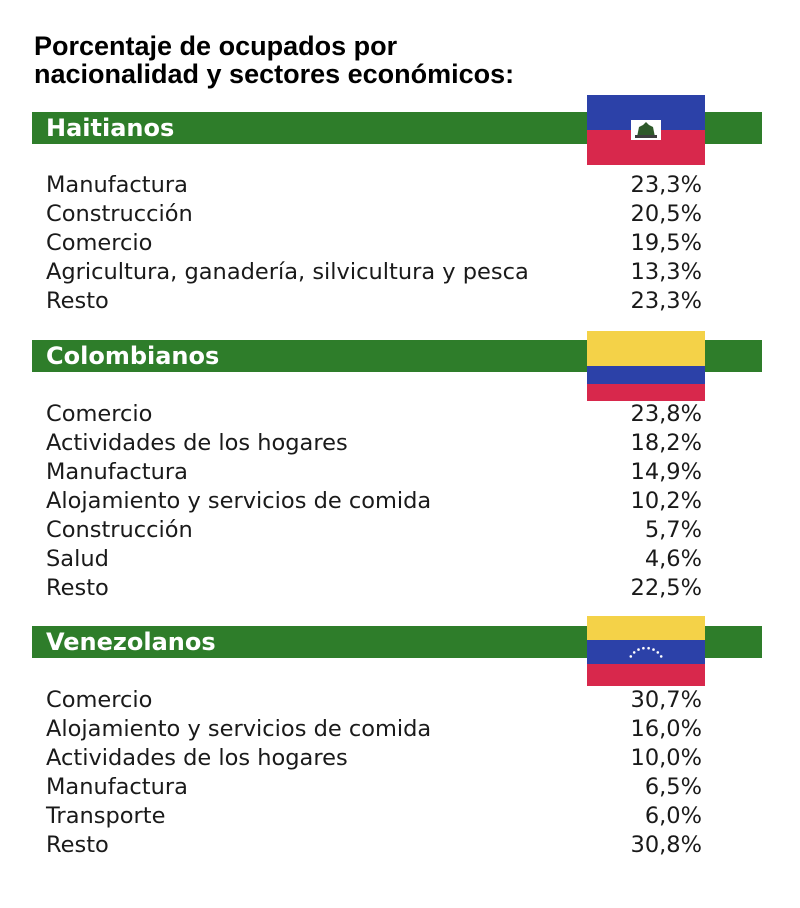 This screenshot has width=800, height=908. What do you see at coordinates (666, 729) in the screenshot?
I see `sector-value: 16,0%` at bounding box center [666, 729].